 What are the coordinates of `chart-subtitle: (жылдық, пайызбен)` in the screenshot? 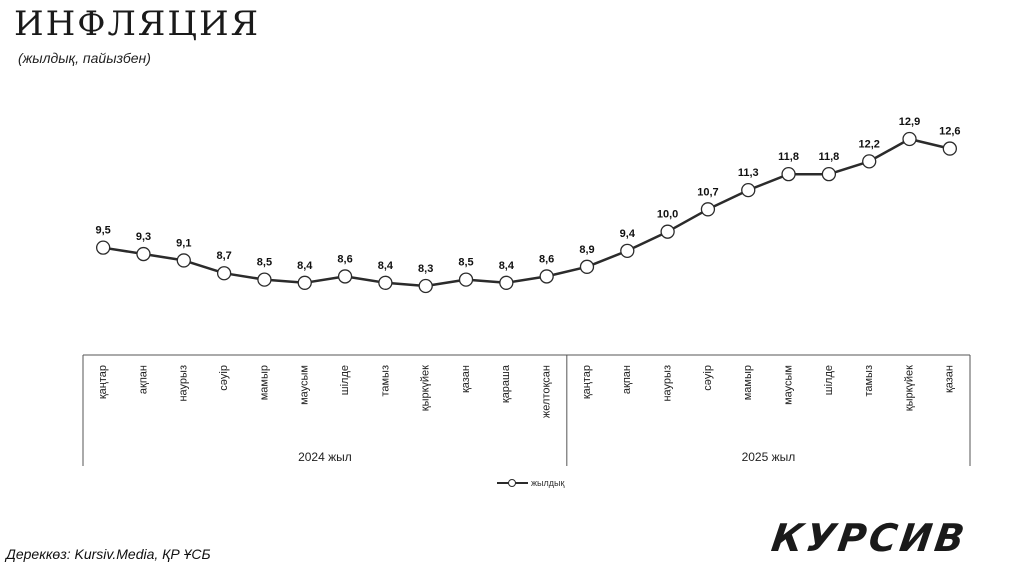 It's located at (84, 58).